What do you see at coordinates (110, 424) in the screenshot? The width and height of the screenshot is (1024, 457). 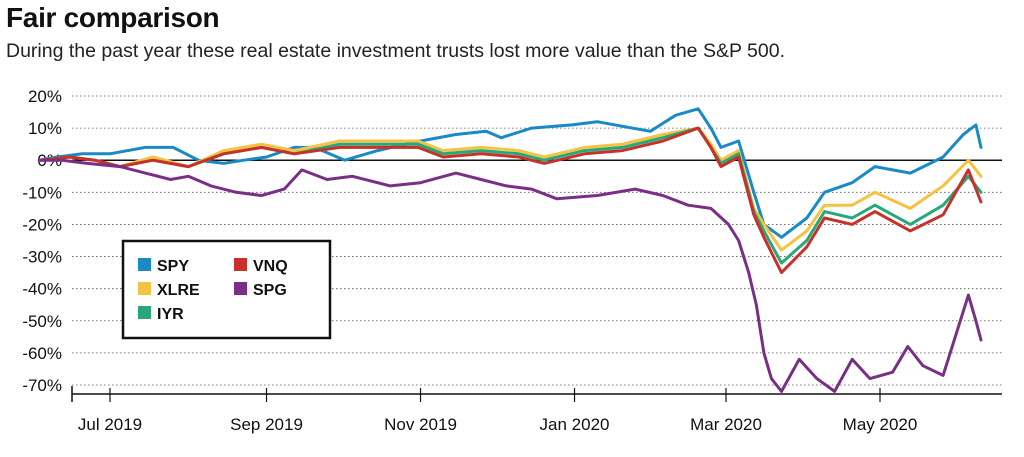 I see `x-tick-label: Jul 2019` at bounding box center [110, 424].